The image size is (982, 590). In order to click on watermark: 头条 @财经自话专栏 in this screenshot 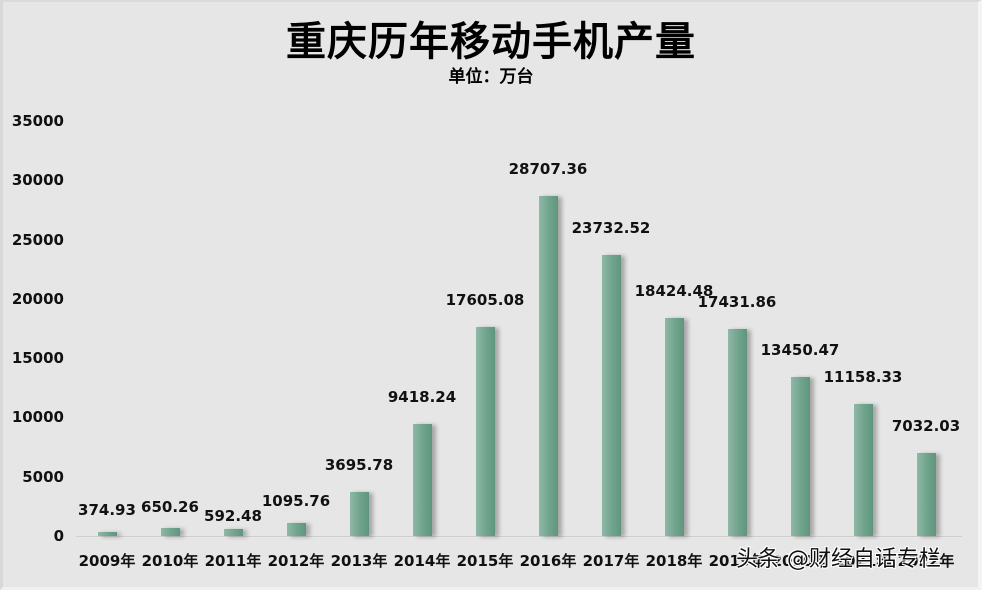, I will do `click(838, 559)`.